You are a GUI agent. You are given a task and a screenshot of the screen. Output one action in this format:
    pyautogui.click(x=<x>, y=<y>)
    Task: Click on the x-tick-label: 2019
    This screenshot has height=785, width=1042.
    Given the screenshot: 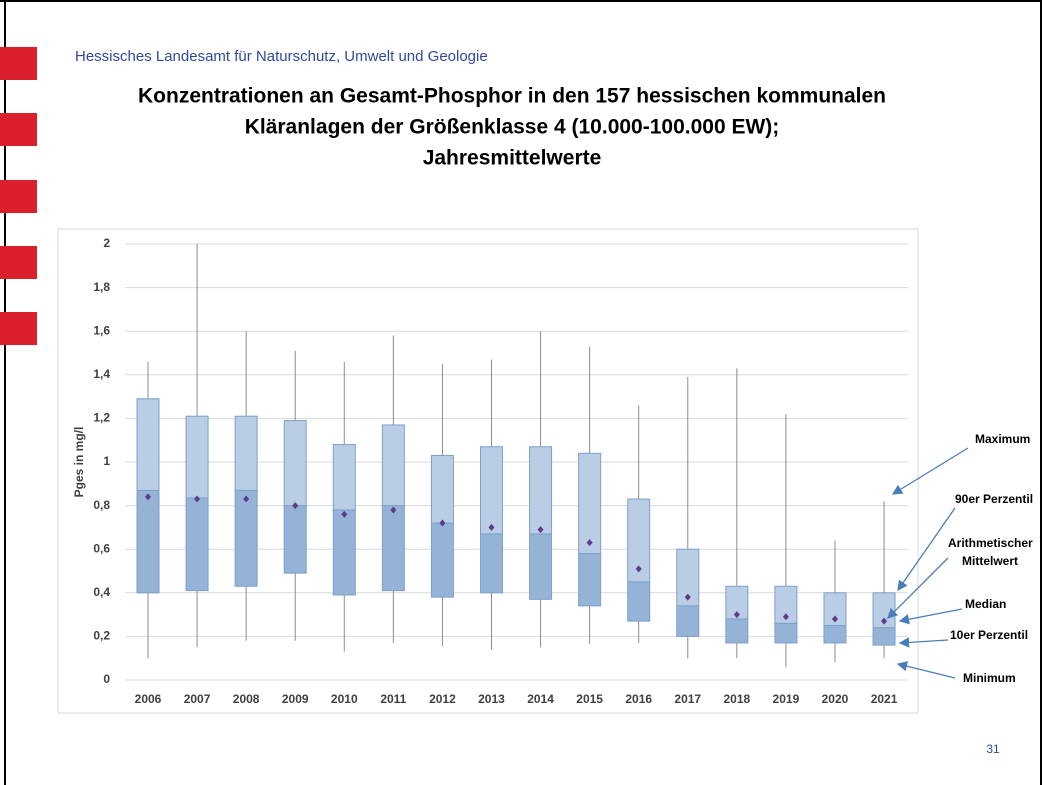 What is the action you would take?
    pyautogui.click(x=786, y=699)
    